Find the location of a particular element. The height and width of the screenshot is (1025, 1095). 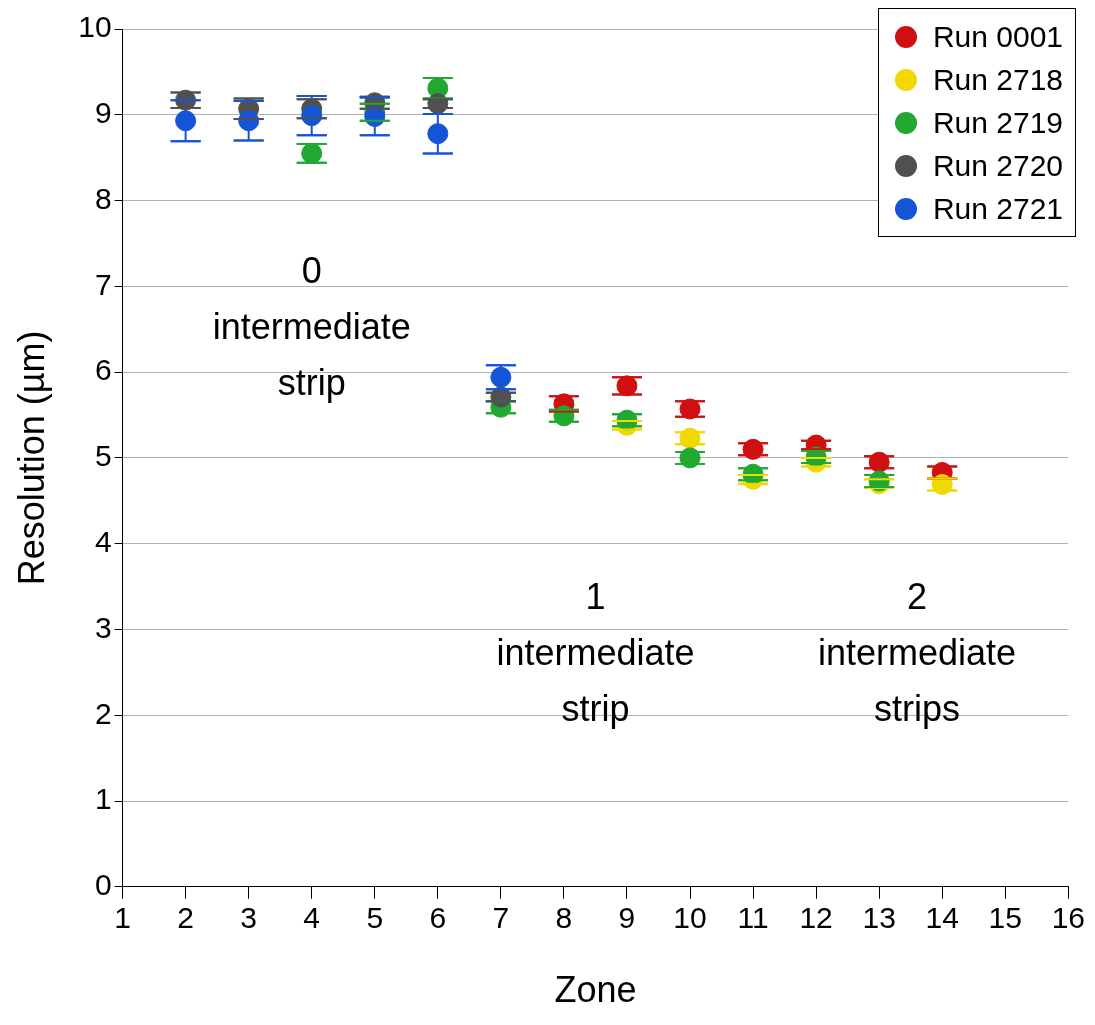

y-tick-label: 3 is located at coordinates (103, 627).